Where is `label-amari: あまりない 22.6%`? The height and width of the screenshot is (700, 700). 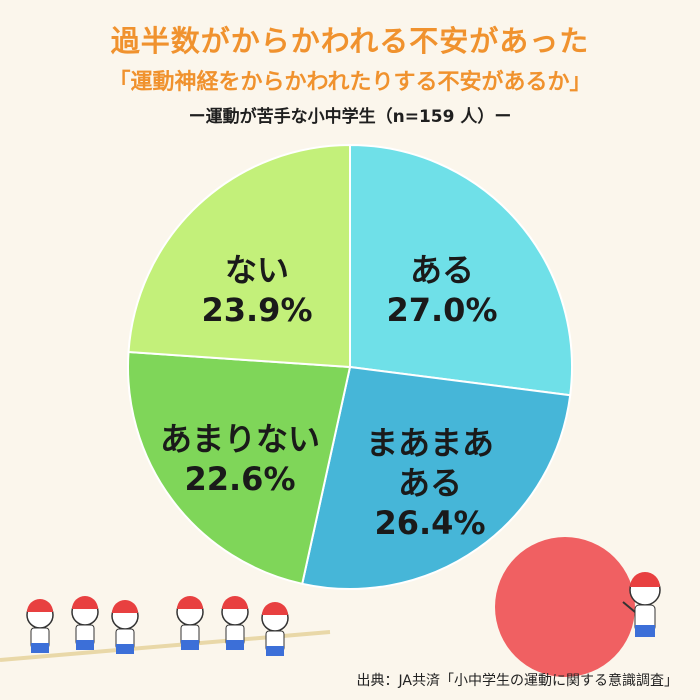
label-amari: あまりない 22.6% is located at coordinates (240, 459).